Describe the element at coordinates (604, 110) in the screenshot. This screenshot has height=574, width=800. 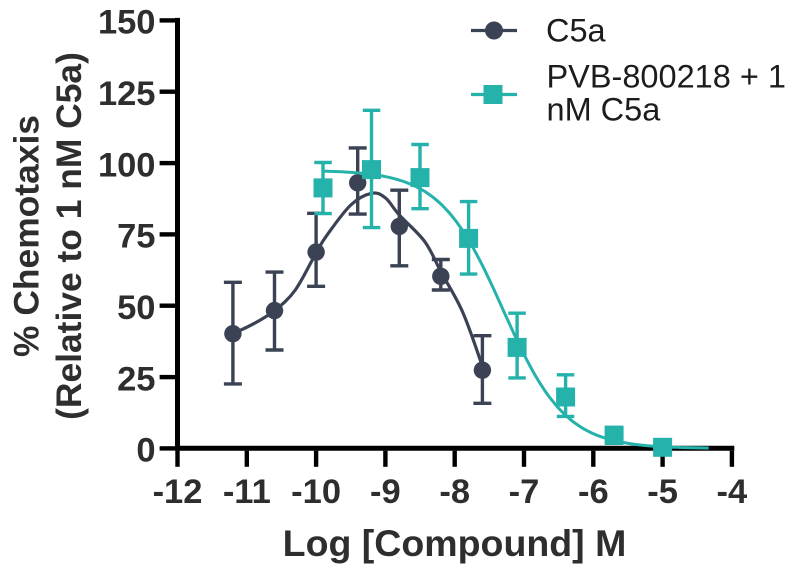
I see `svg-text: nM C5a` at that location.